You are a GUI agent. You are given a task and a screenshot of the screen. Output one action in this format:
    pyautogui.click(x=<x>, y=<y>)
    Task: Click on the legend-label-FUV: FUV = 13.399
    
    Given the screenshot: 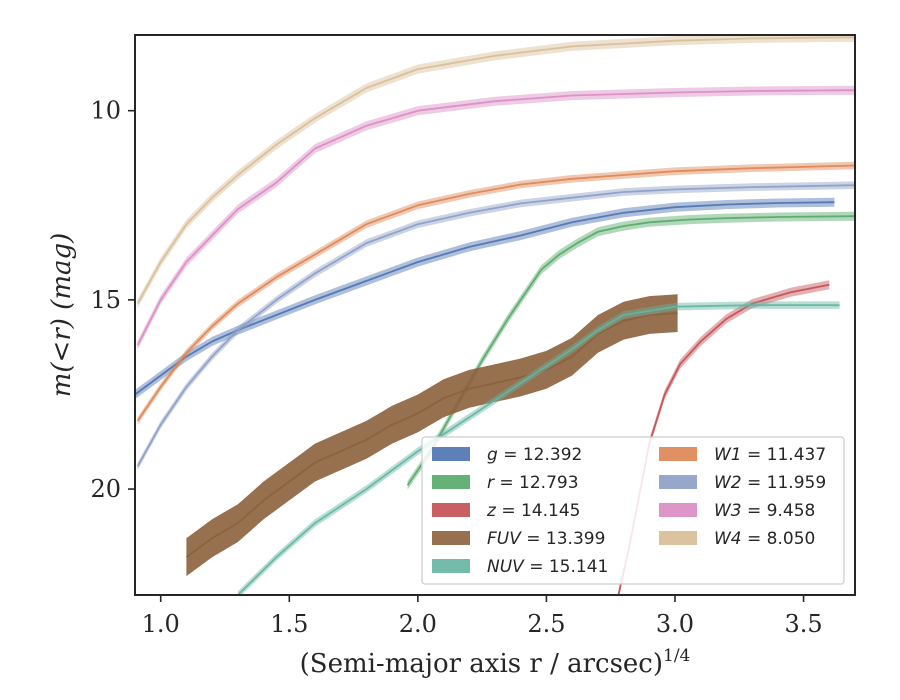 What is the action you would take?
    pyautogui.click(x=546, y=539)
    